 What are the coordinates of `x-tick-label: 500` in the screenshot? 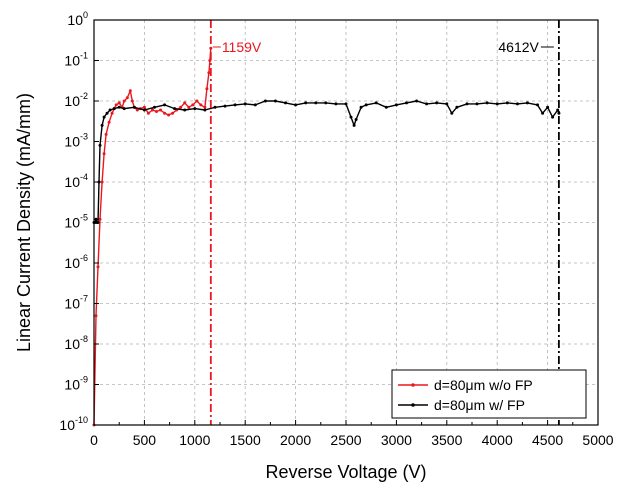 It's located at (145, 440).